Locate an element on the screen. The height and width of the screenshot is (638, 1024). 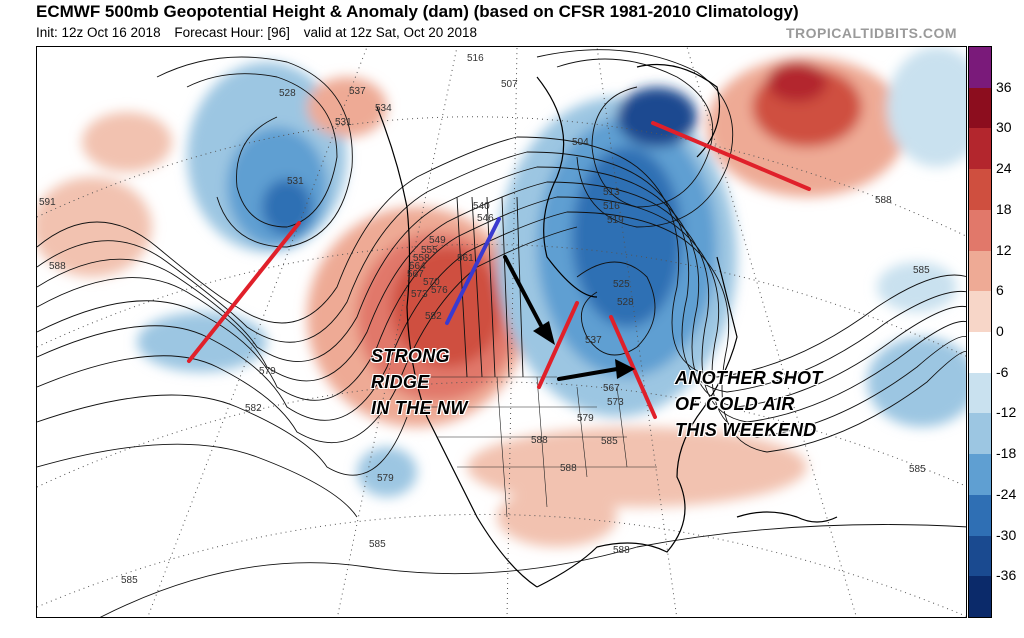
cold-annotation-line: THIS WEEKEND is located at coordinates (746, 430).